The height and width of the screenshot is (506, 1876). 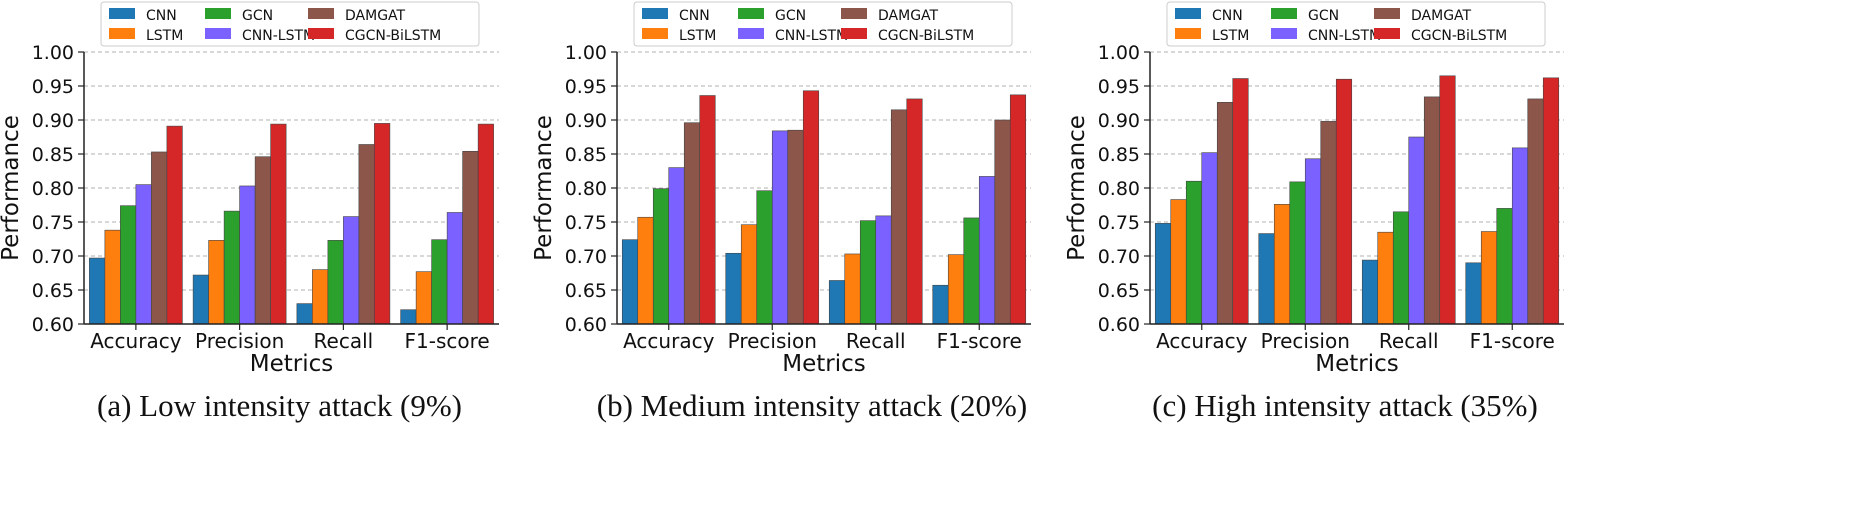 What do you see at coordinates (1119, 291) in the screenshot?
I see `y-tick-label: 0.65` at bounding box center [1119, 291].